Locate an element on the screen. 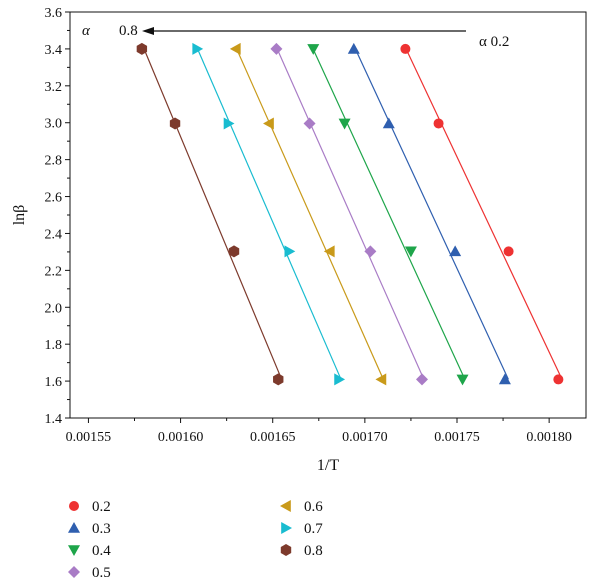 The height and width of the screenshot is (586, 600). y-tick-label: 2.6 is located at coordinates (54, 198).